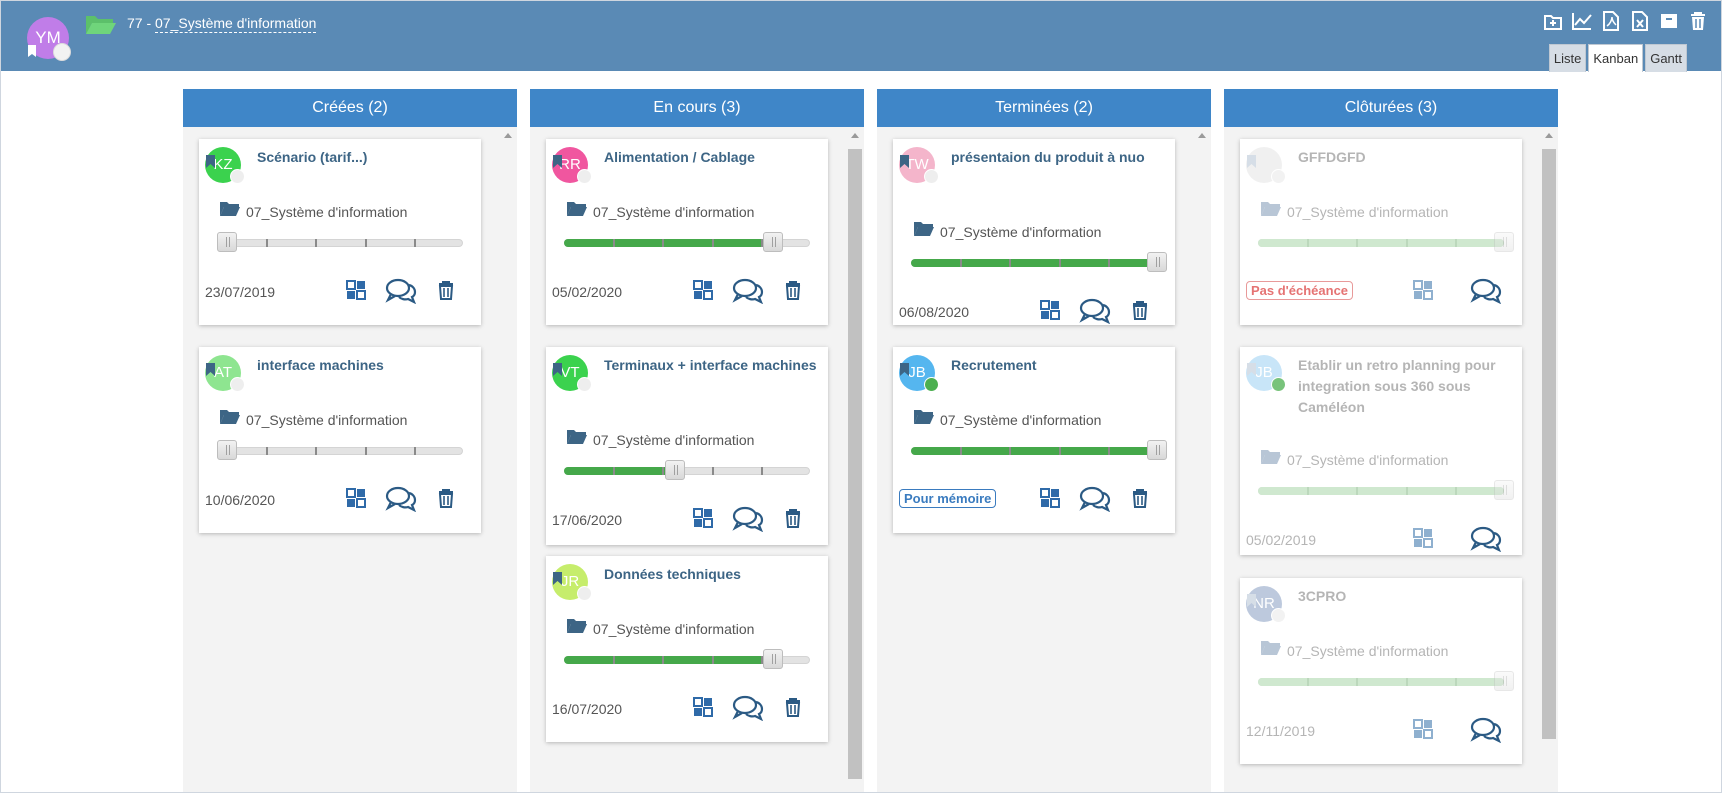  What do you see at coordinates (679, 157) in the screenshot?
I see `task-title: Alimentation / Cablage` at bounding box center [679, 157].